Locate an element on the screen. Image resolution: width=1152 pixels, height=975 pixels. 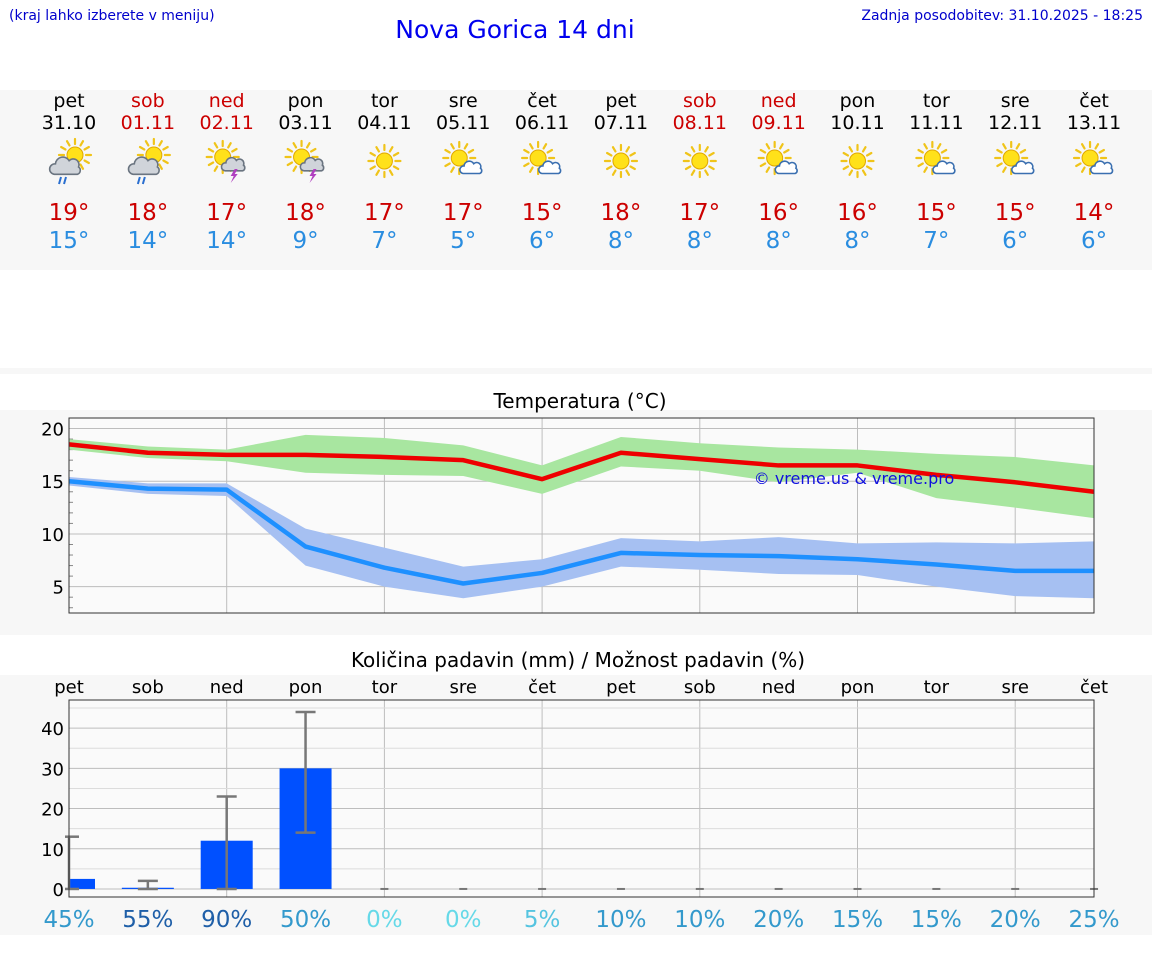
temperature-y-tick: 20 is located at coordinates (52, 430).